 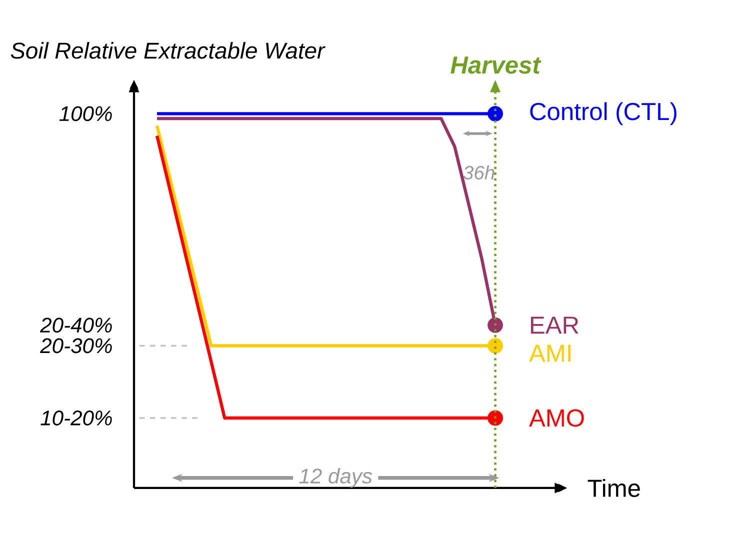 What do you see at coordinates (76, 325) in the screenshot?
I see `text: 20-40%` at bounding box center [76, 325].